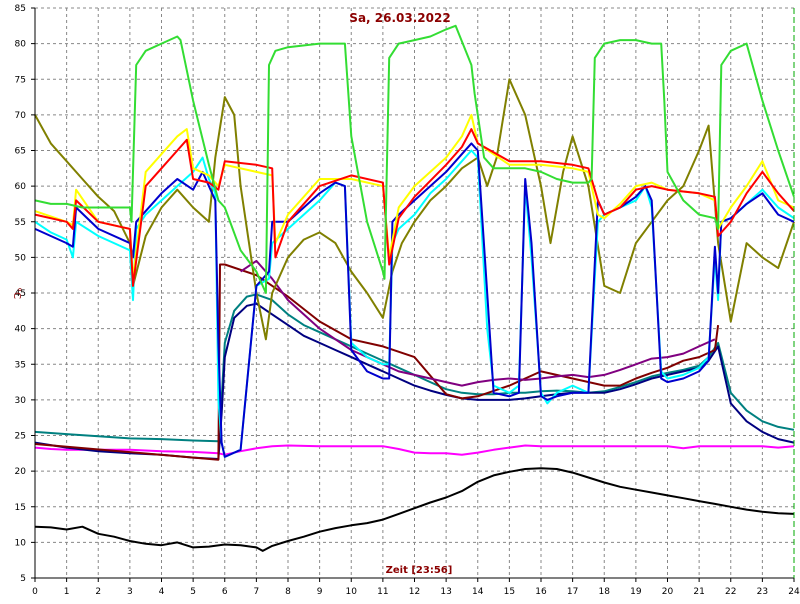  I want to click on y-tick-label: 5, so click(23, 579).